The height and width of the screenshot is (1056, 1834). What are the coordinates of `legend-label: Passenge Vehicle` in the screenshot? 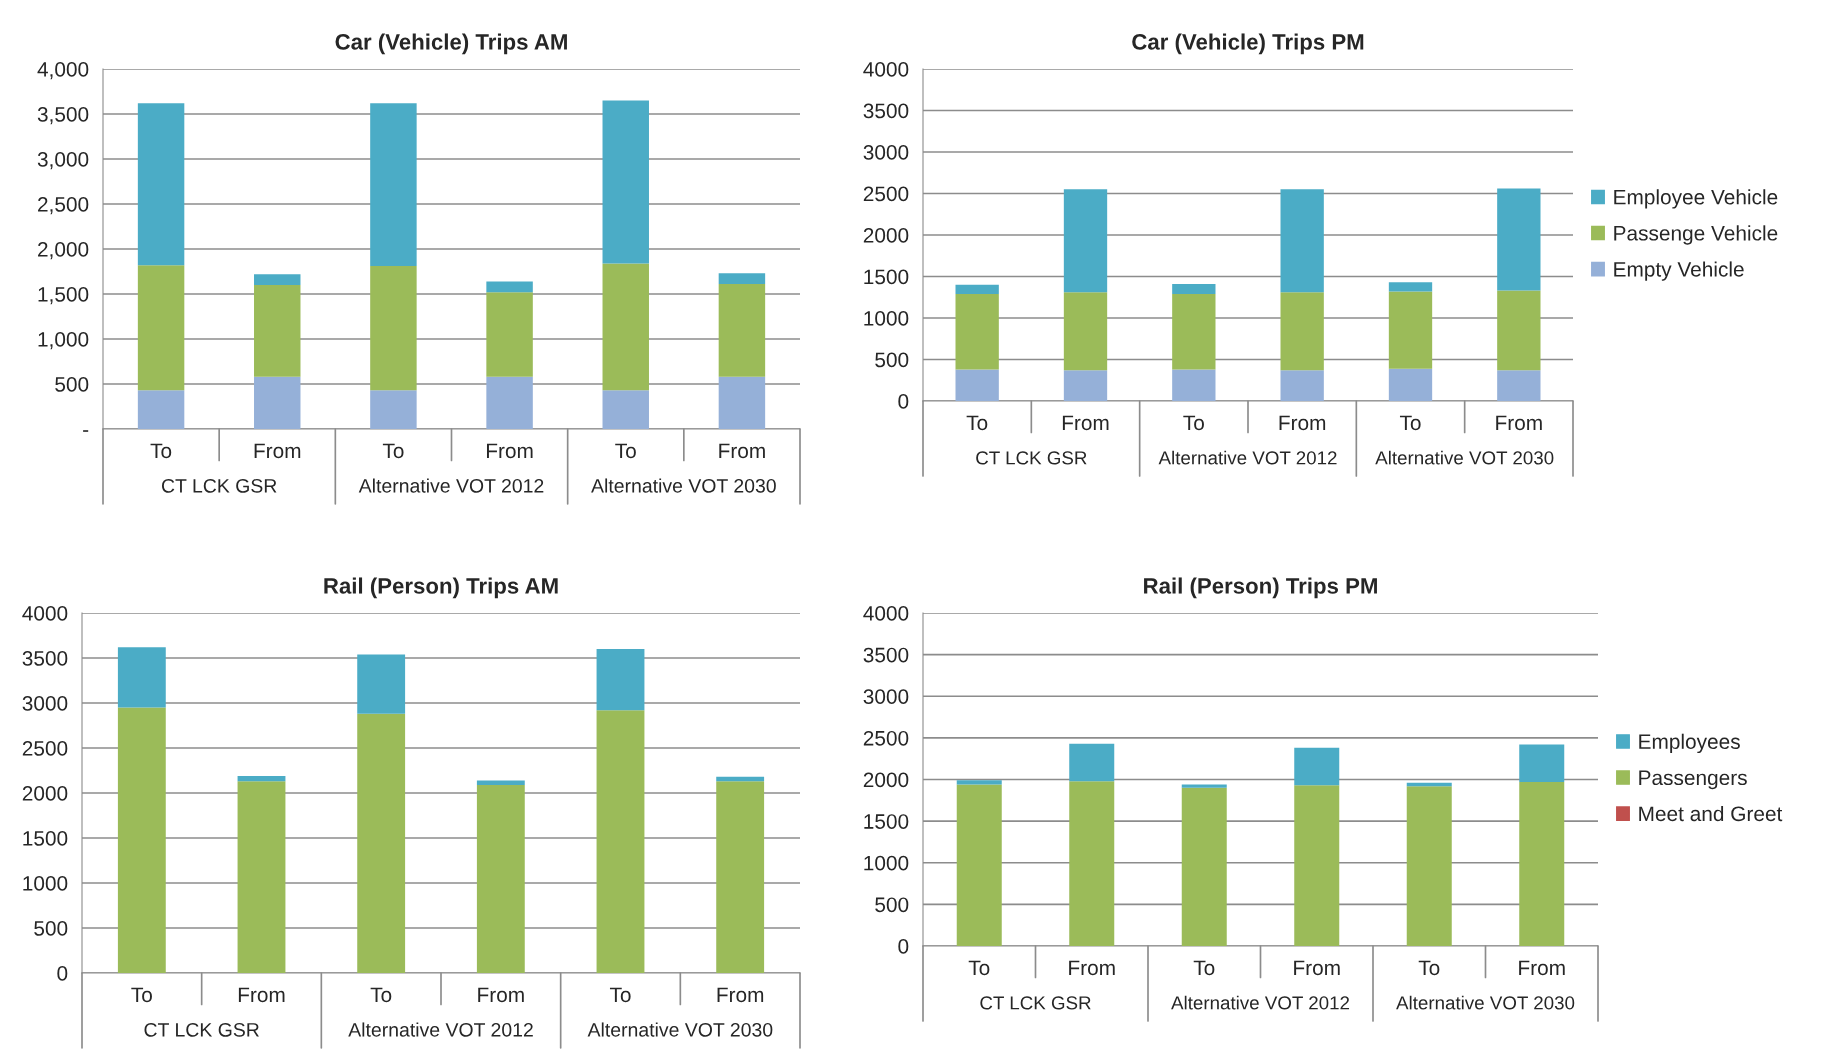 It's located at (1696, 235).